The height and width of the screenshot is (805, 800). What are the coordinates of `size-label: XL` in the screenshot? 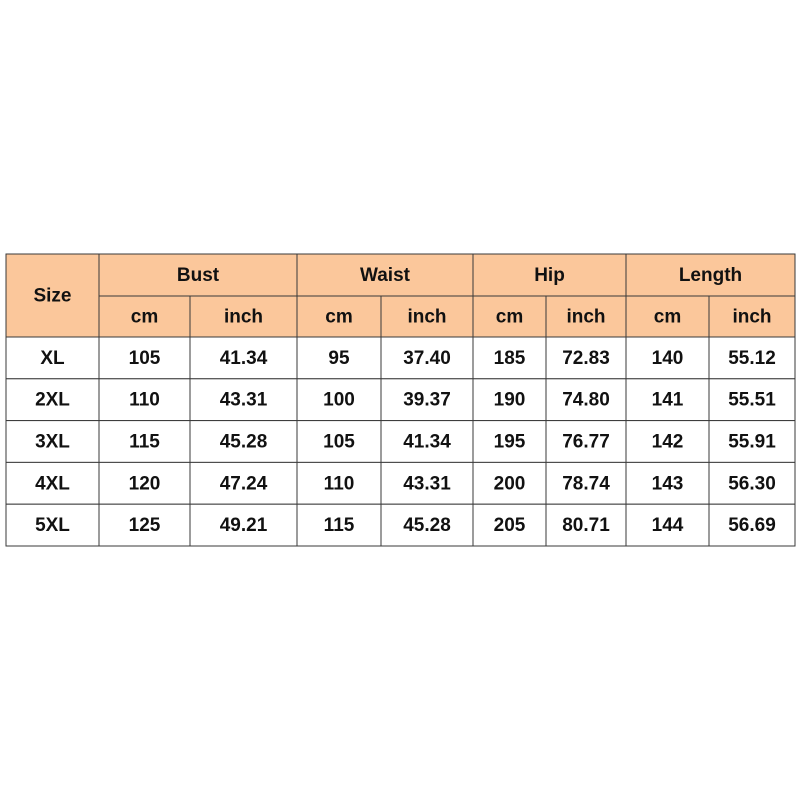 It's located at (52, 358).